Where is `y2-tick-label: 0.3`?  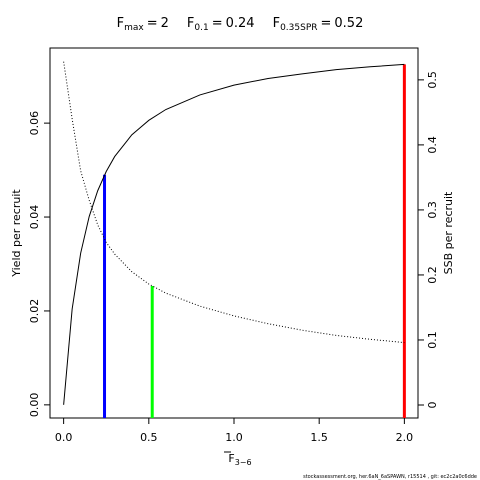
y2-tick-label: 0.3 is located at coordinates (432, 210).